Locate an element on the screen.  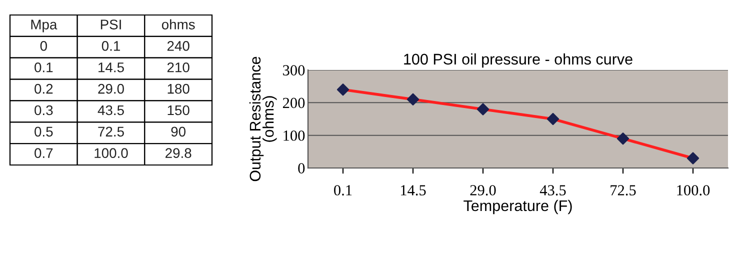
text: 0.7 is located at coordinates (43, 153).